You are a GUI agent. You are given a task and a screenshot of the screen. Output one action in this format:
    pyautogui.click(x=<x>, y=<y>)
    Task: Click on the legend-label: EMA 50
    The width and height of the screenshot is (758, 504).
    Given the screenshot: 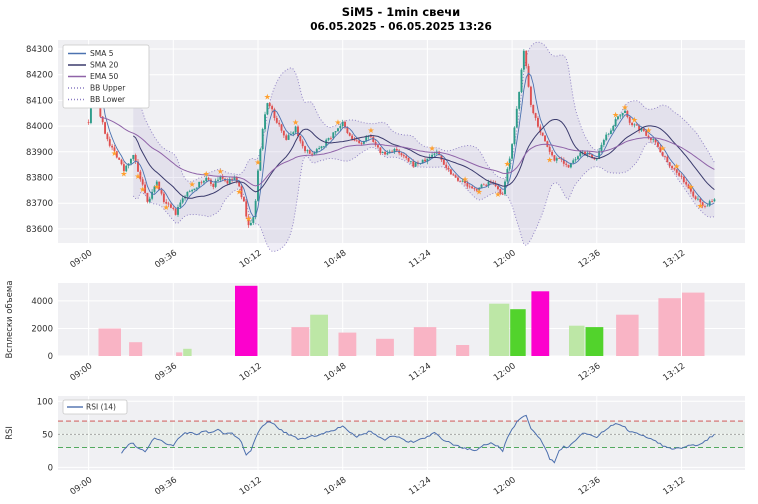 What is the action you would take?
    pyautogui.click(x=104, y=76)
    